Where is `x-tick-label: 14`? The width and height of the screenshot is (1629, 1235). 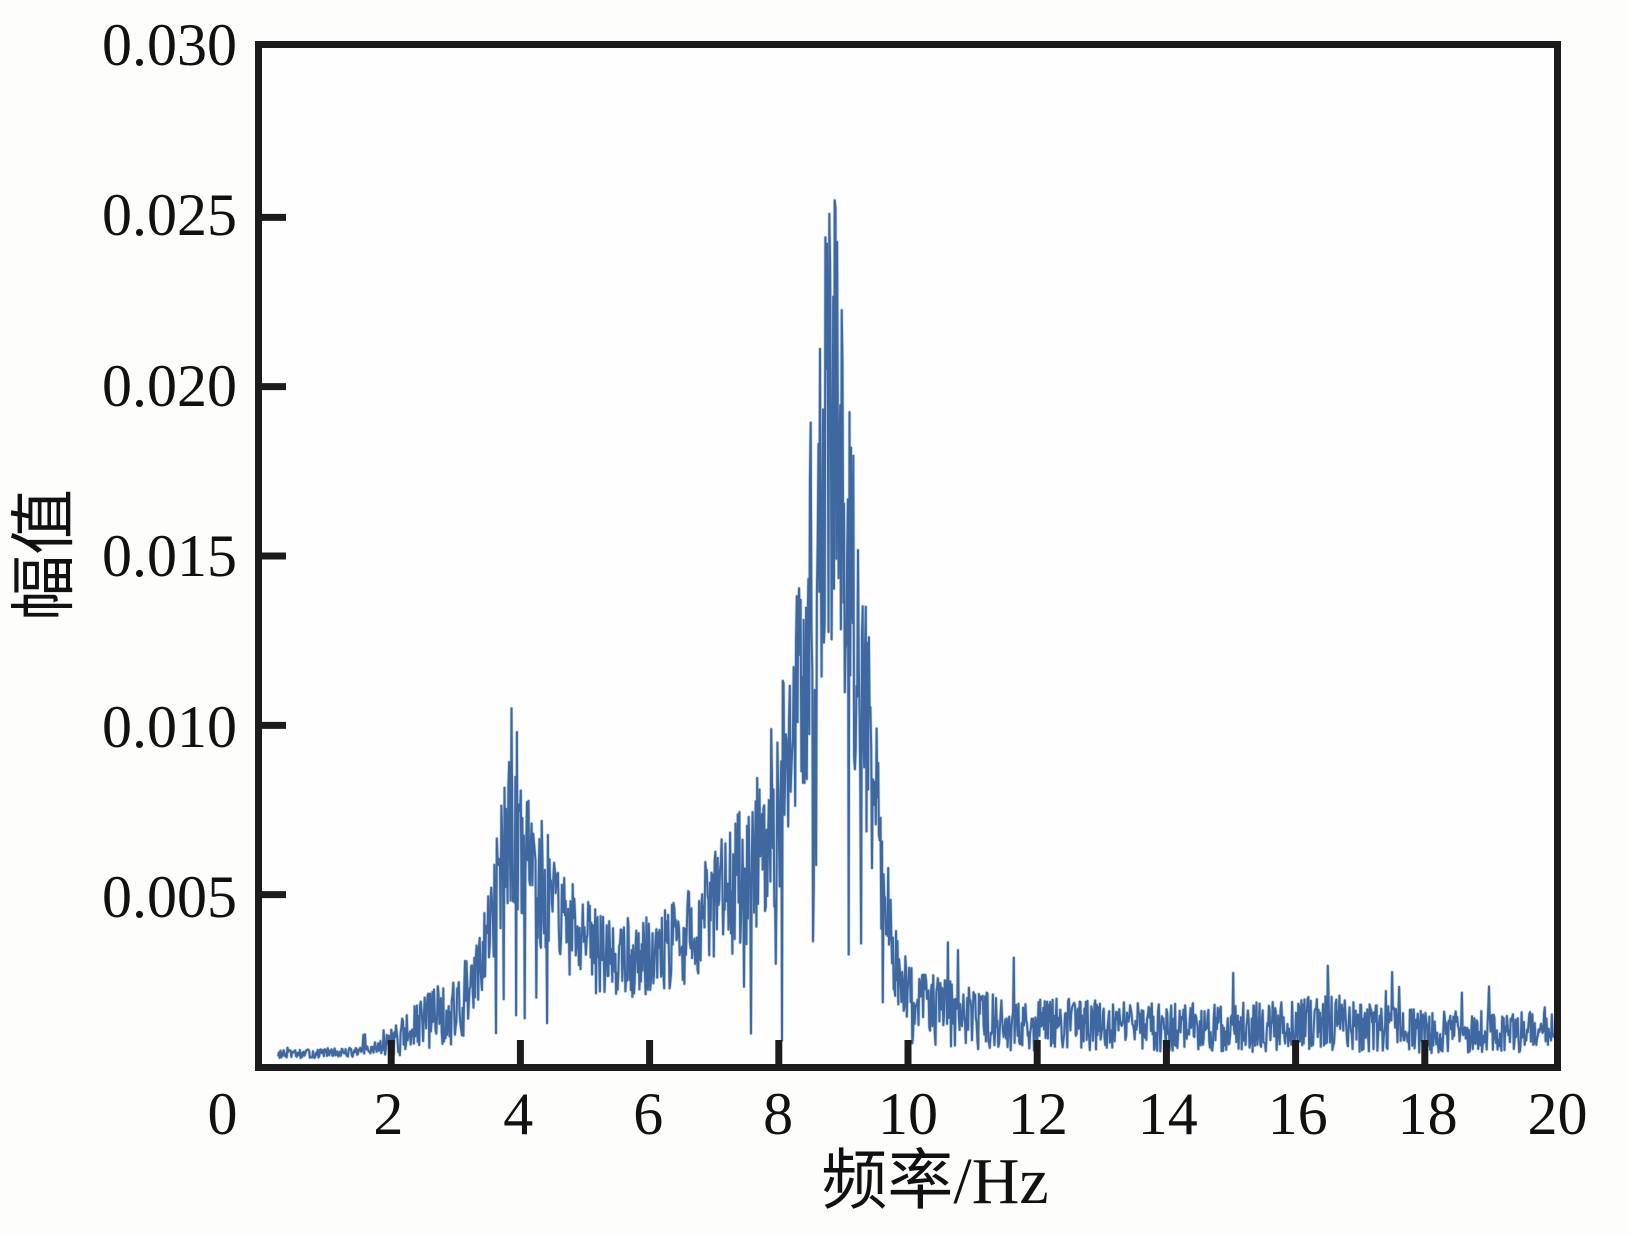 x-tick-label: 14 is located at coordinates (1167, 1114).